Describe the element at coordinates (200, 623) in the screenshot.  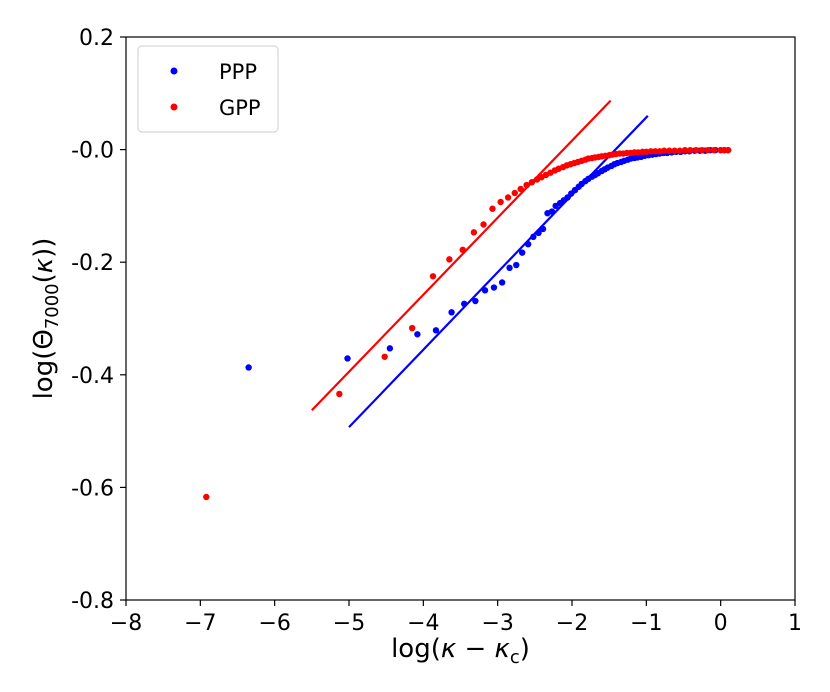
I see `x-tick-label: −7` at that location.